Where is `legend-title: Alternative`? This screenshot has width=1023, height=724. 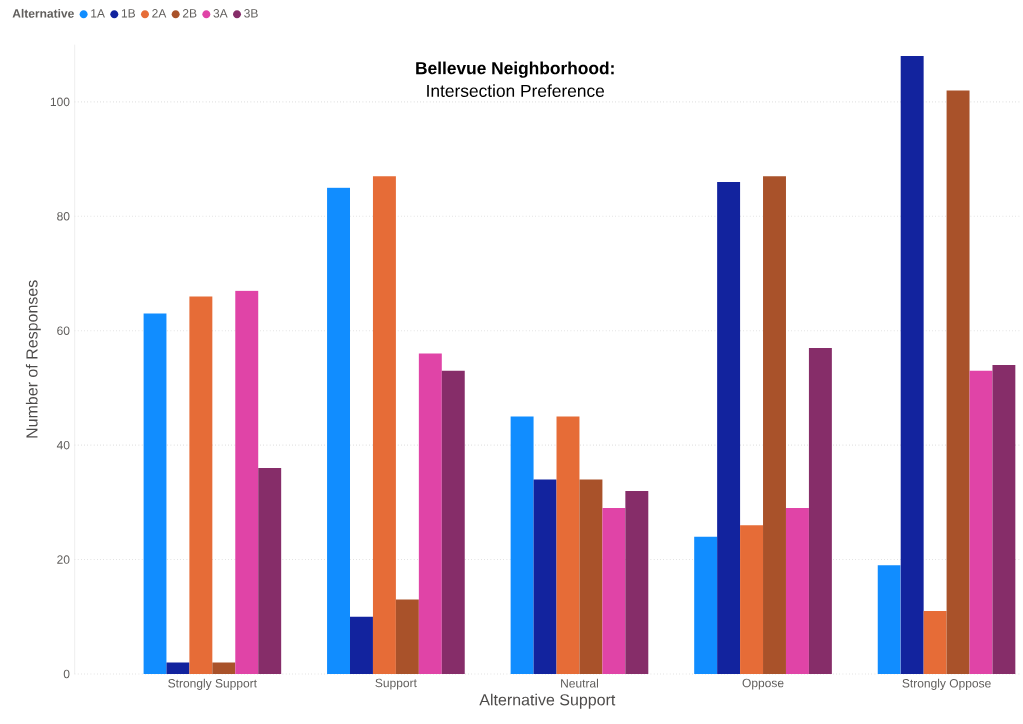 legend-title: Alternative is located at coordinates (43, 13).